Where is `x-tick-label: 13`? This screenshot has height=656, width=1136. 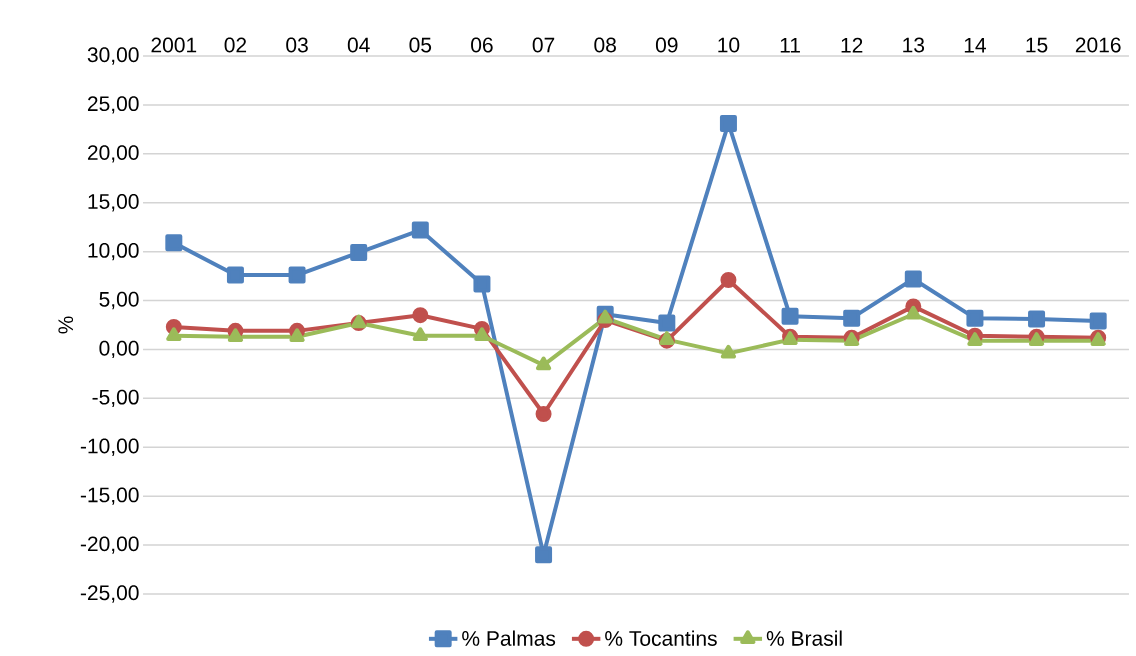
x-tick-label: 13 is located at coordinates (914, 45).